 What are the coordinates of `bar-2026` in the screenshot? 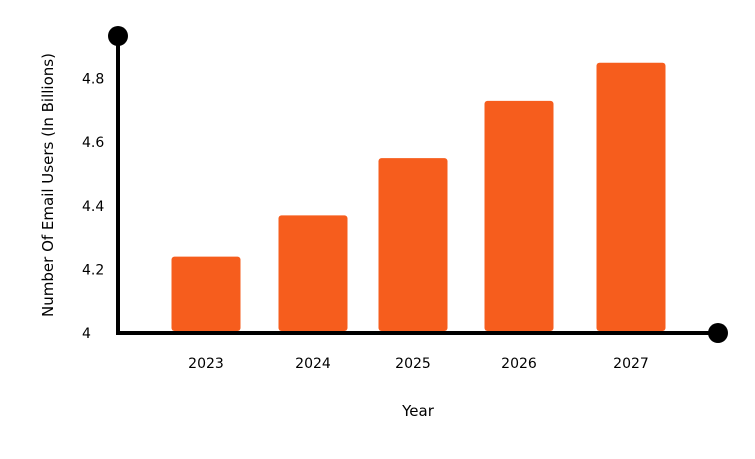 It's located at (519, 215).